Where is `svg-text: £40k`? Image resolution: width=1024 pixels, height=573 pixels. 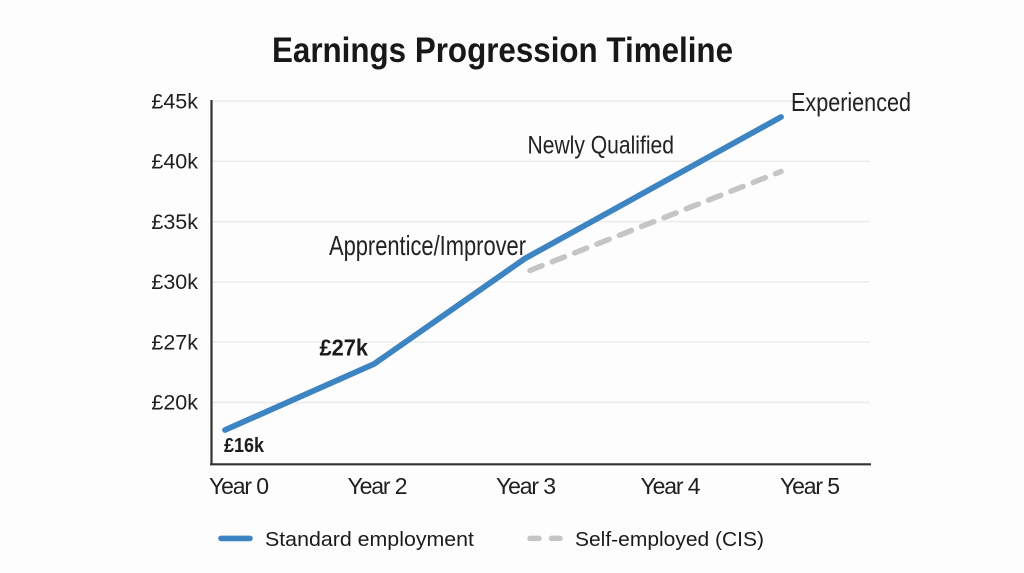 svg-text: £40k is located at coordinates (174, 162).